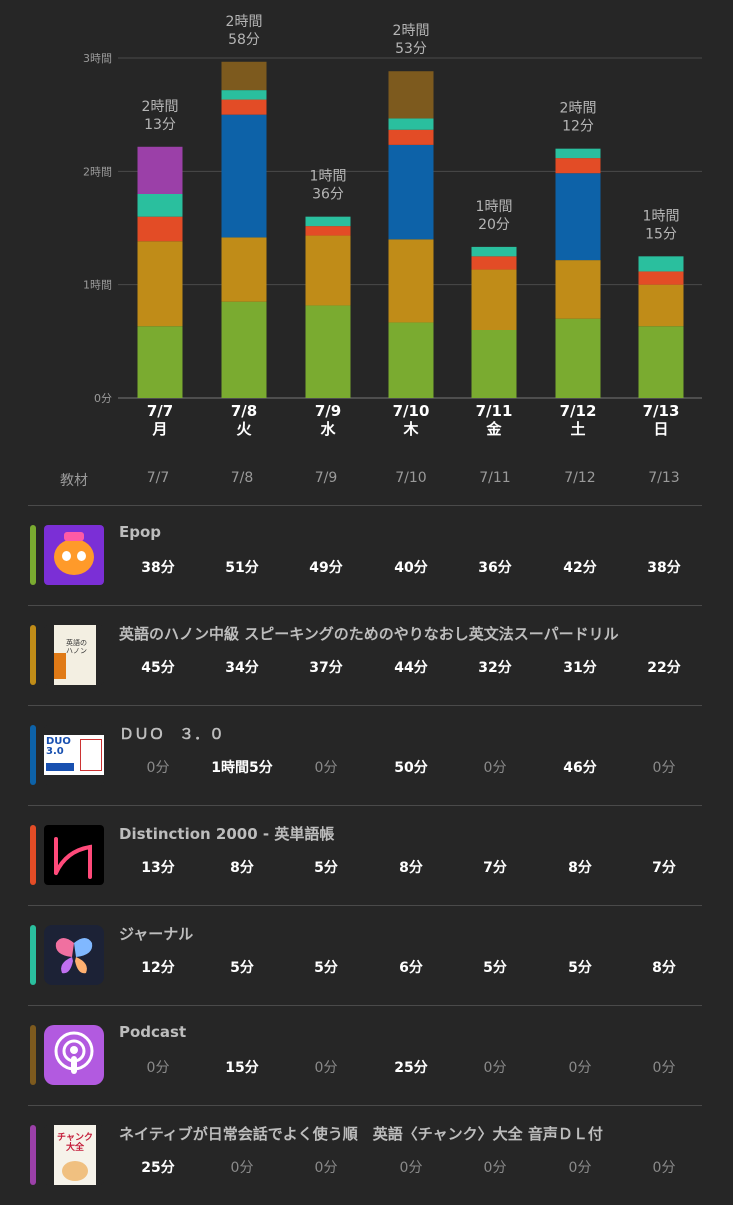 The height and width of the screenshot is (1205, 733). Describe the element at coordinates (366, 855) in the screenshot. I see `table-row: Distinction 2000 - 英単語帳 13分 8分 5分 8分 7分 8分 7分` at that location.